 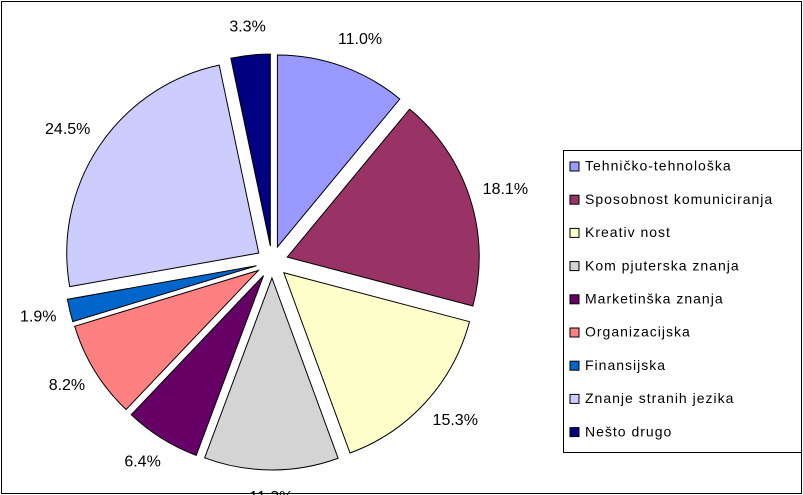 What do you see at coordinates (247, 26) in the screenshot?
I see `data-label: 3.3%` at bounding box center [247, 26].